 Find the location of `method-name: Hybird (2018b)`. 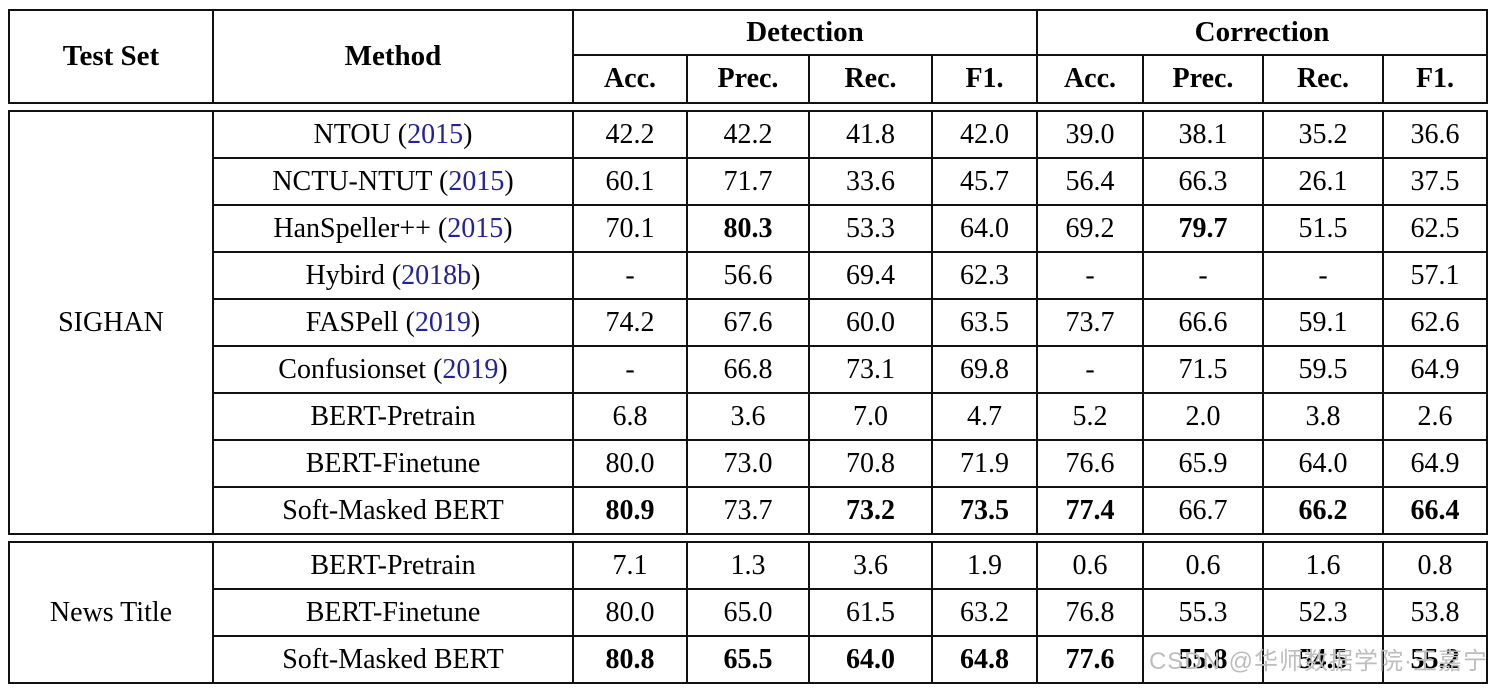

method-name: Hybird (2018b) is located at coordinates (393, 275).